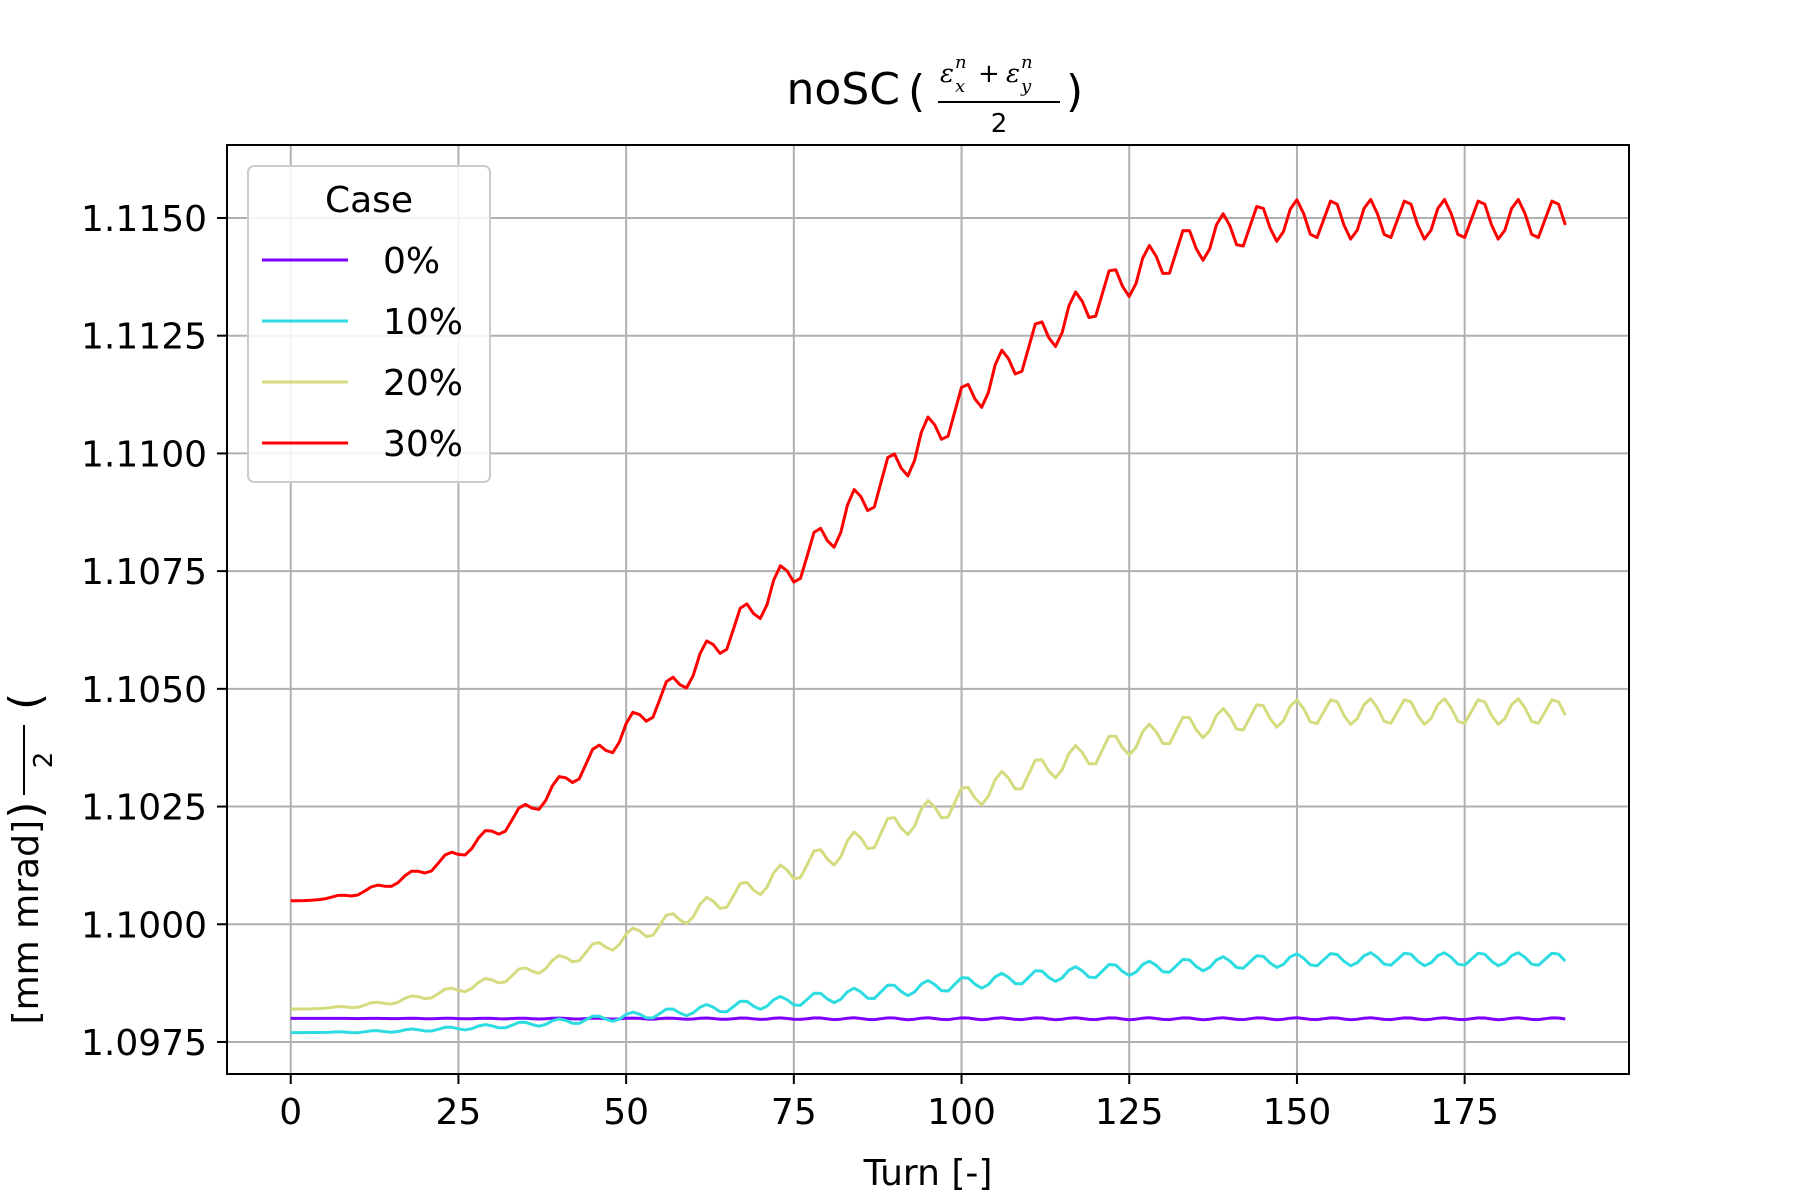  What do you see at coordinates (889, 1103) in the screenshot?
I see `x-axis-ticks: 0 25 50 75 100 125 150 175` at bounding box center [889, 1103].